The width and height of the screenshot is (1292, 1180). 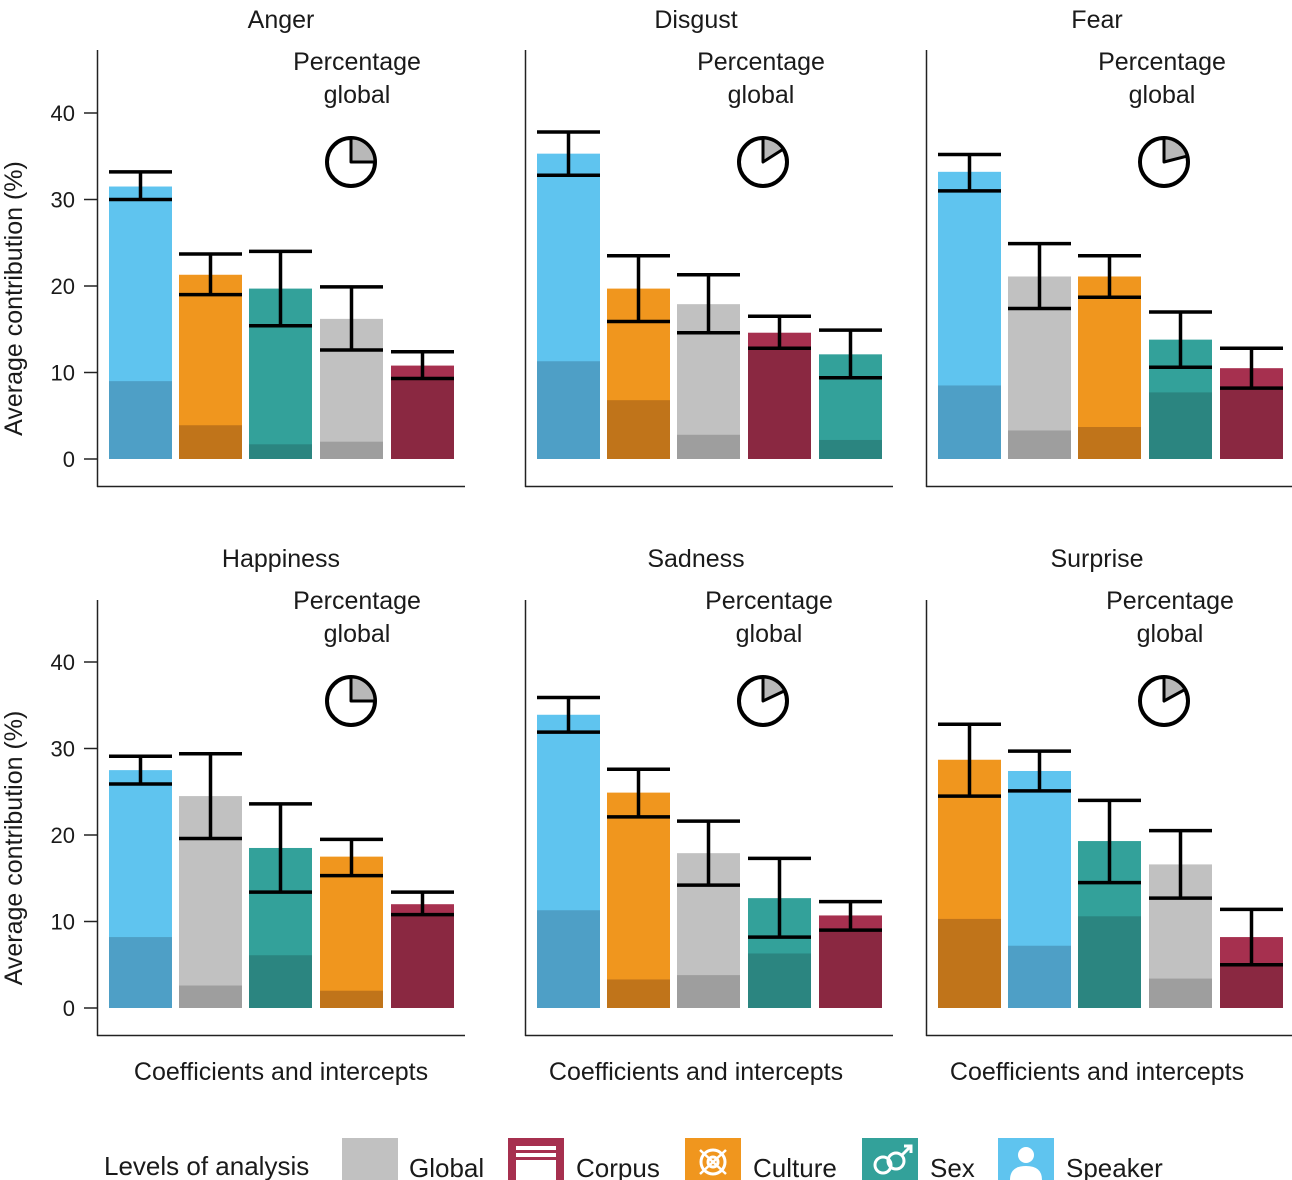 I want to click on chart-panel-fear: Fear Percentage global, so click(x=1108, y=247).